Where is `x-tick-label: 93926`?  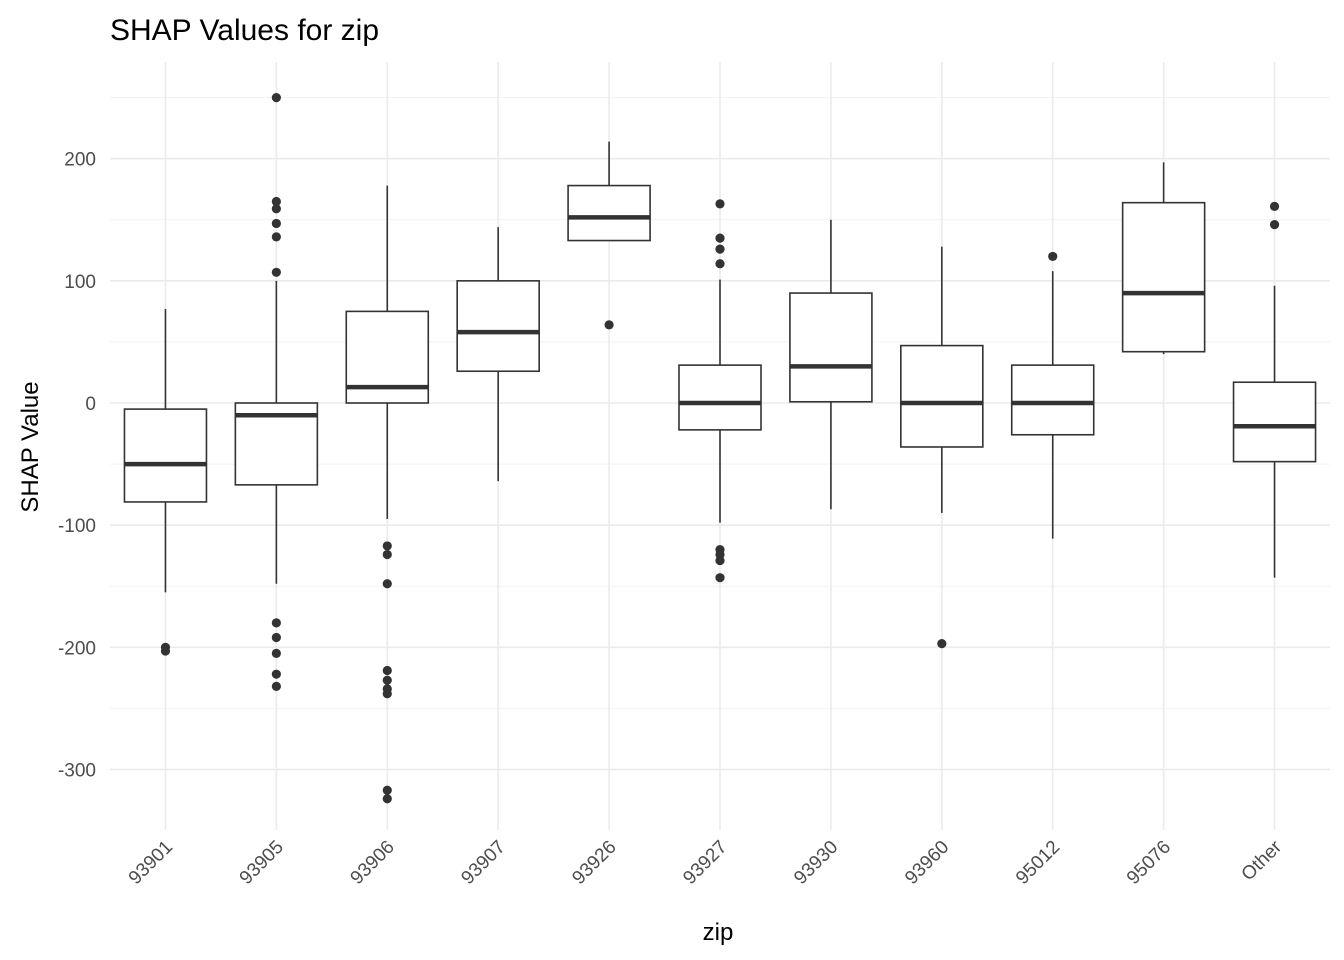 x-tick-label: 93926 is located at coordinates (594, 863).